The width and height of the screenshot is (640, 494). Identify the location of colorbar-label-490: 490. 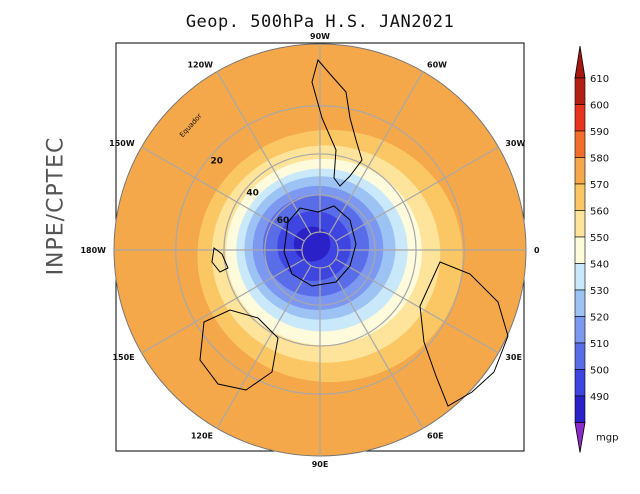
(599, 397).